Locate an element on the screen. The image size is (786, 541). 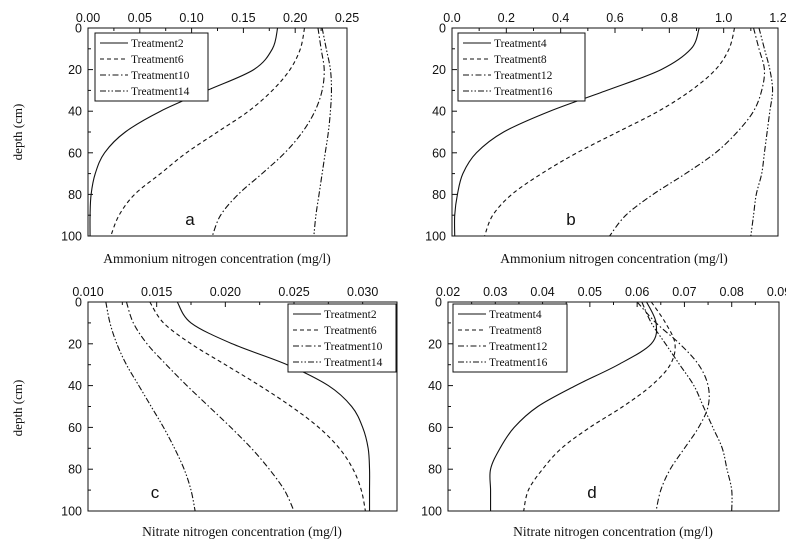
x-tick-label: 0.25 is located at coordinates (347, 18).